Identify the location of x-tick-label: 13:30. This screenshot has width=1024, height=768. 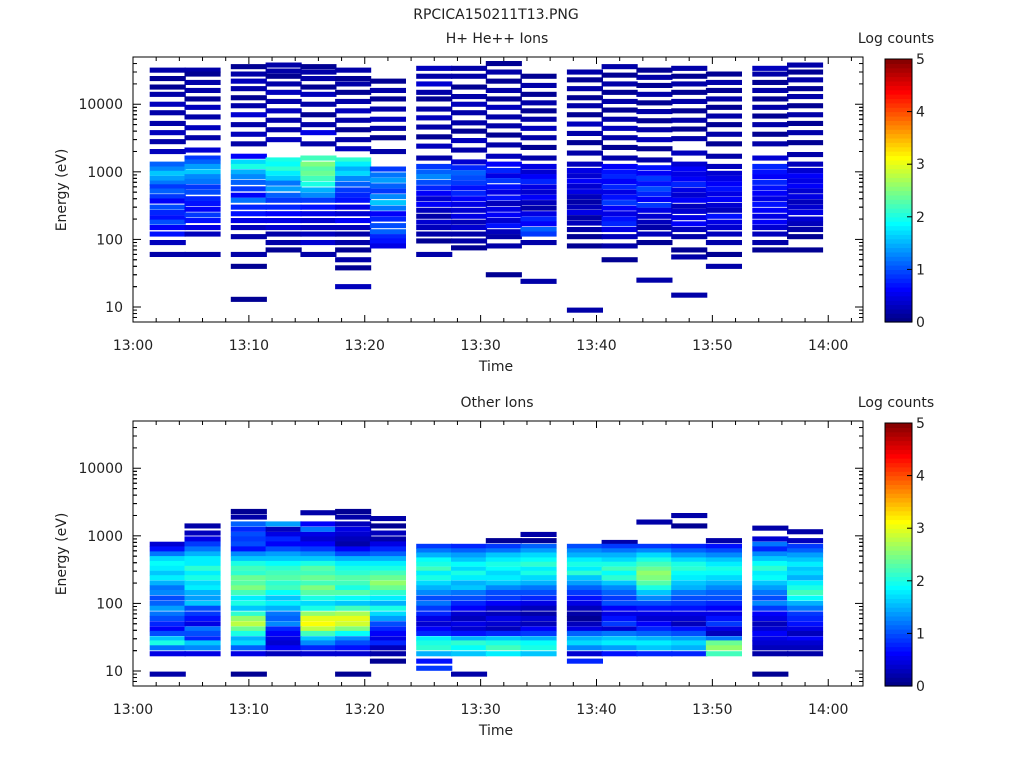
(480, 710).